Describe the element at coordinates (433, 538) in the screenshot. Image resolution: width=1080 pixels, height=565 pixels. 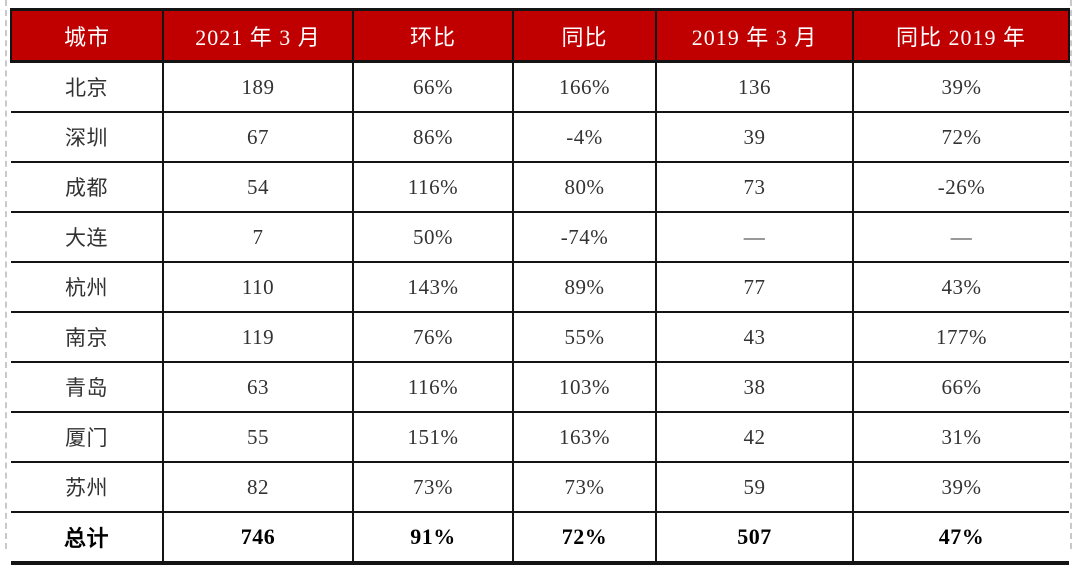
I see `table-cell: 91%` at that location.